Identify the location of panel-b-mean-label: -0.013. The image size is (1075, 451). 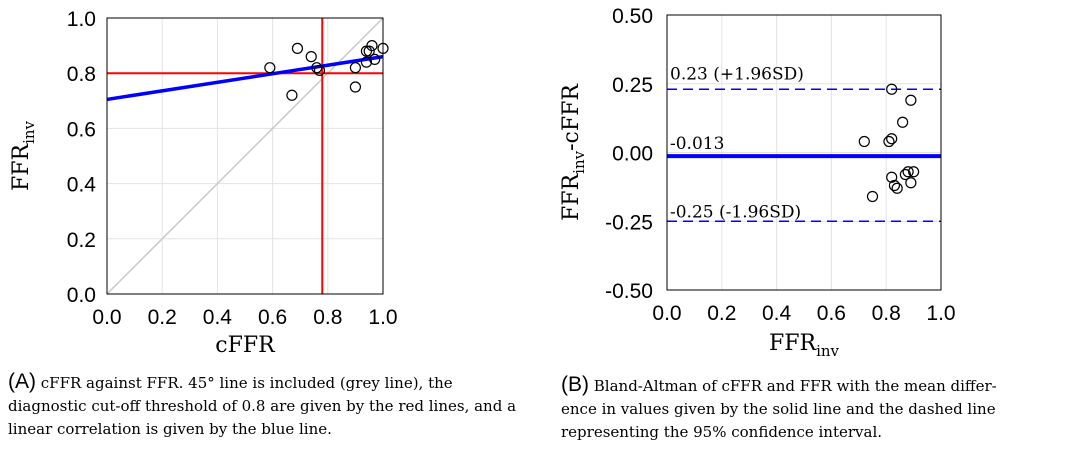
(697, 144).